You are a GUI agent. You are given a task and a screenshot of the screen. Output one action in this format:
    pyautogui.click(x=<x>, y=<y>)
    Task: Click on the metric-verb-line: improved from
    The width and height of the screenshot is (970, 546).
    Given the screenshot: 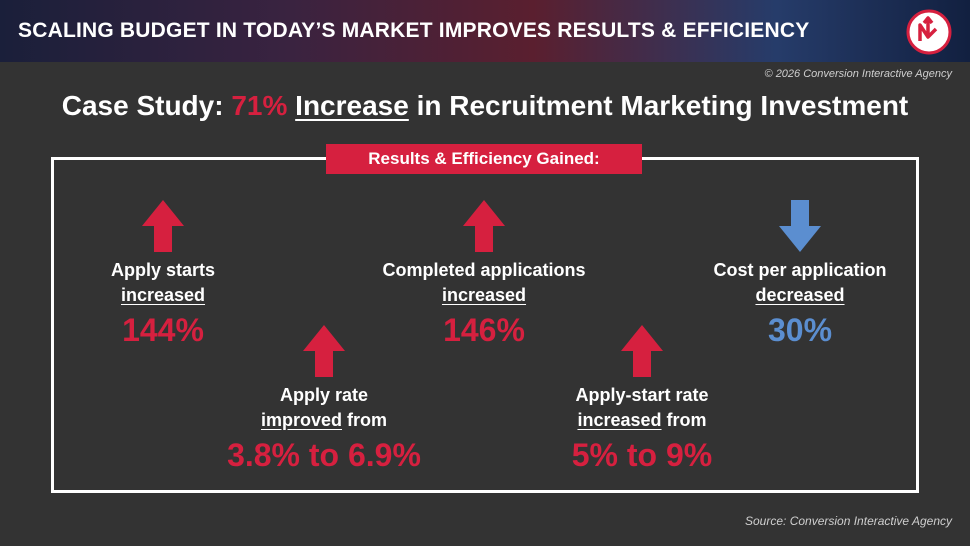 What is the action you would take?
    pyautogui.click(x=324, y=420)
    